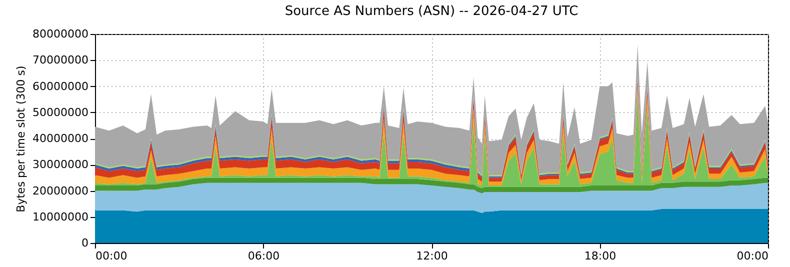 The height and width of the screenshot is (267, 790). Describe the element at coordinates (60, 165) in the screenshot. I see `y-tick-label: 30000000` at that location.